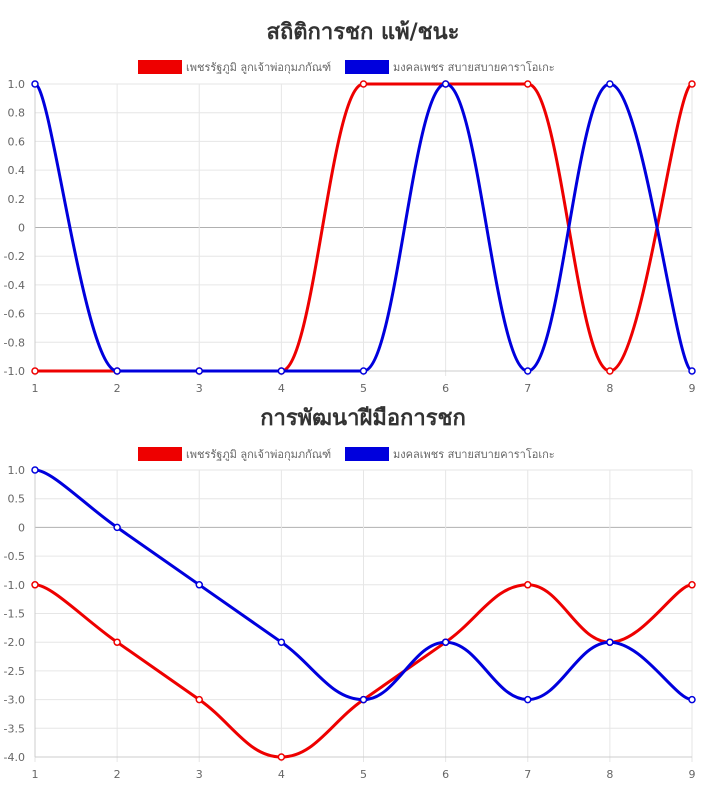  Describe the element at coordinates (363, 32) in the screenshot. I see `chart-title: สถิติการชก แพ้/ชนะ` at that location.